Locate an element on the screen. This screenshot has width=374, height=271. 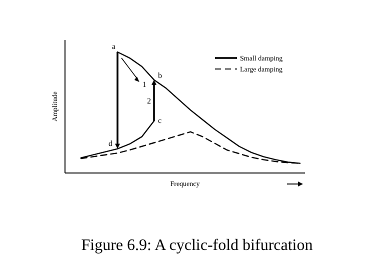
text: a is located at coordinates (114, 46).